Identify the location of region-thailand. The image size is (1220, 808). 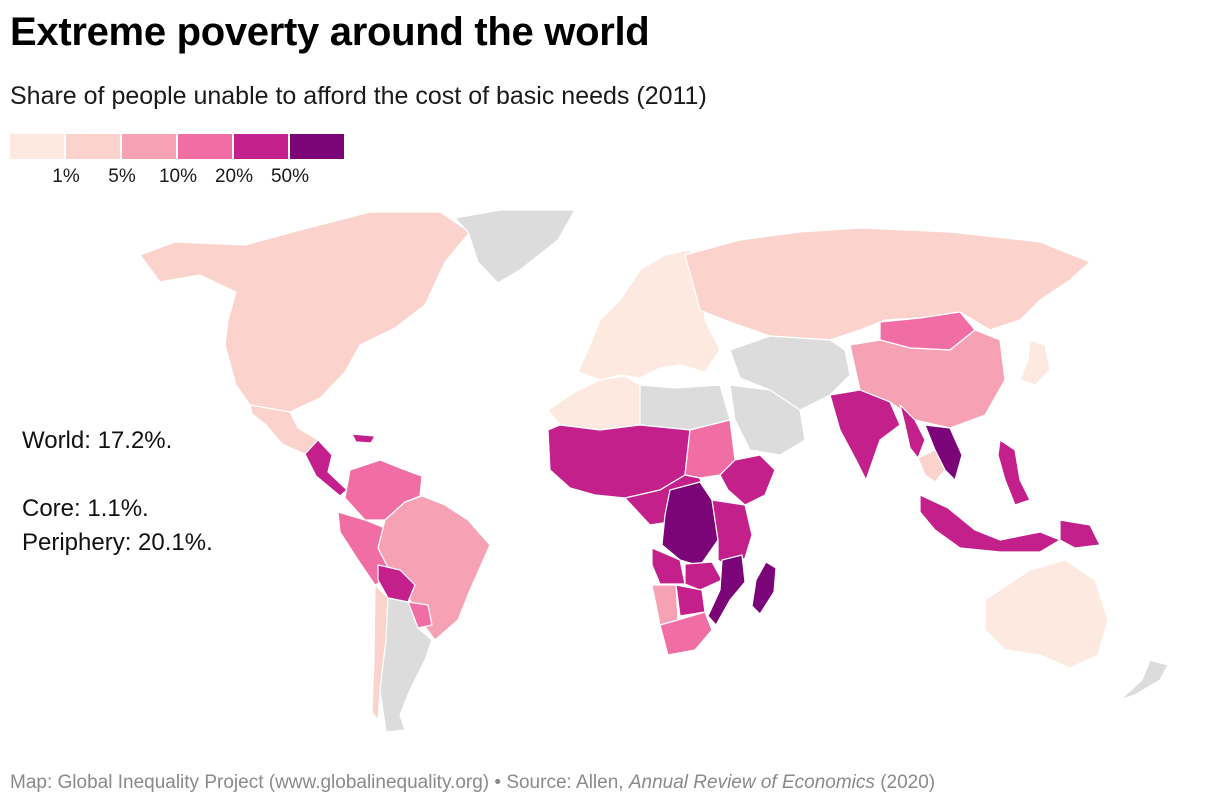
(931, 466).